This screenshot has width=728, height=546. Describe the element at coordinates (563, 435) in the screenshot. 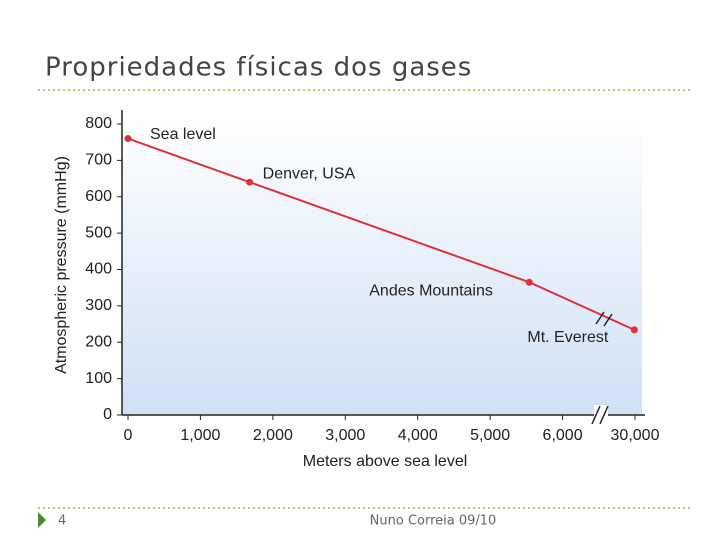

I see `x-tick-label: 6,000` at that location.